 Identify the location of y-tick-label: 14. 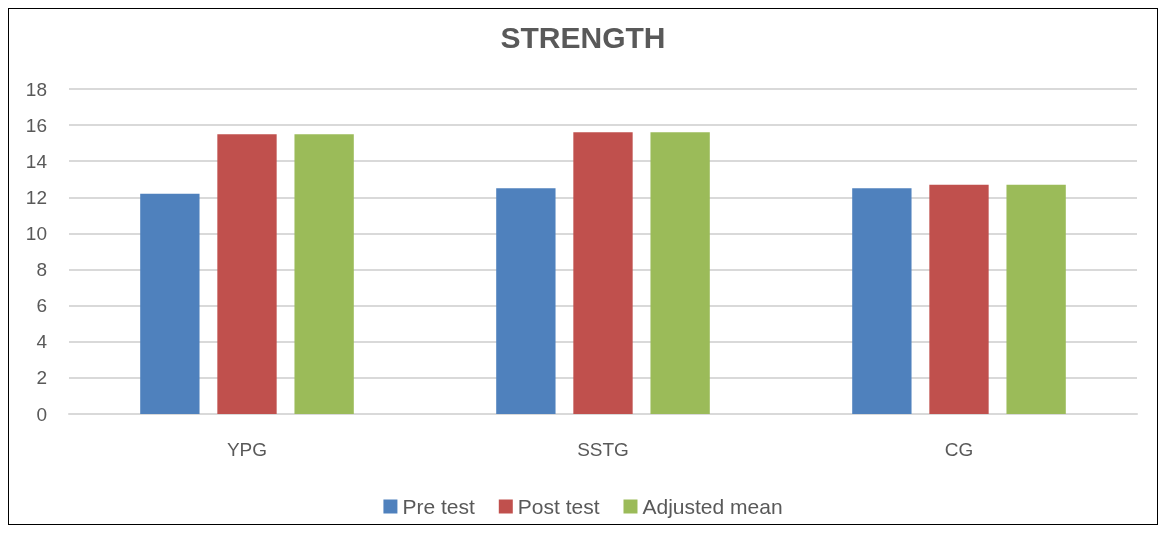
(36, 161).